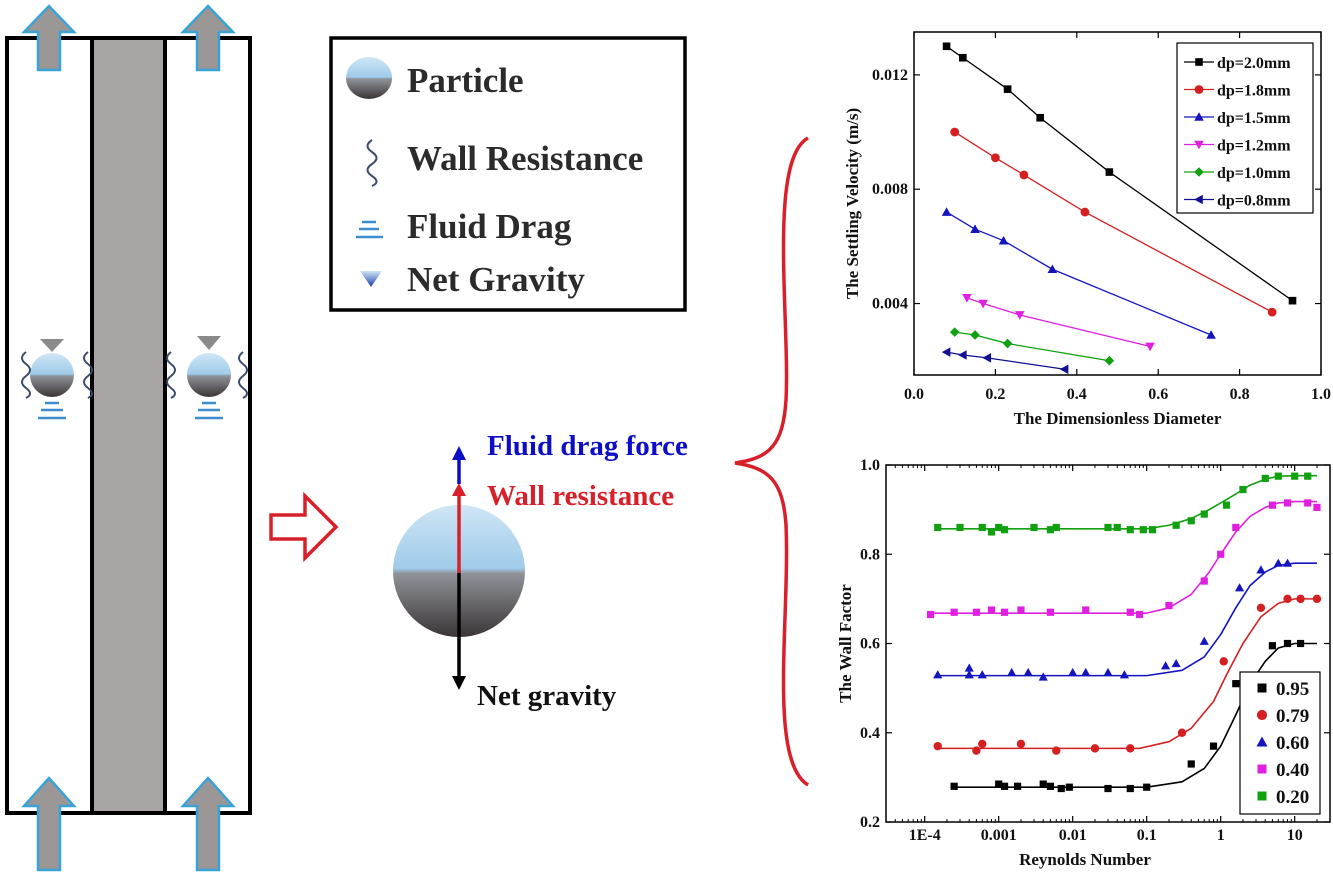 This screenshot has height=875, width=1333. Describe the element at coordinates (870, 733) in the screenshot. I see `y-tick-label: 0.4` at that location.